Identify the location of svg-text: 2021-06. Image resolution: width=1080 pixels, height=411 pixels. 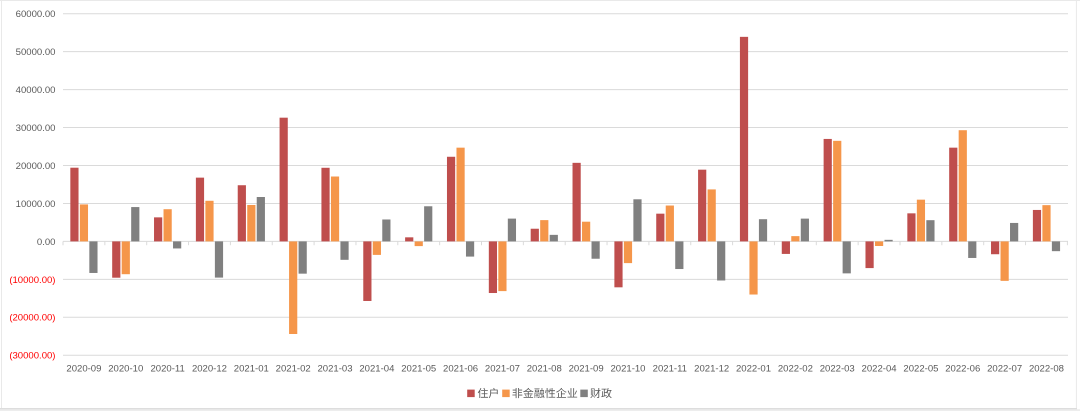
(460, 369).